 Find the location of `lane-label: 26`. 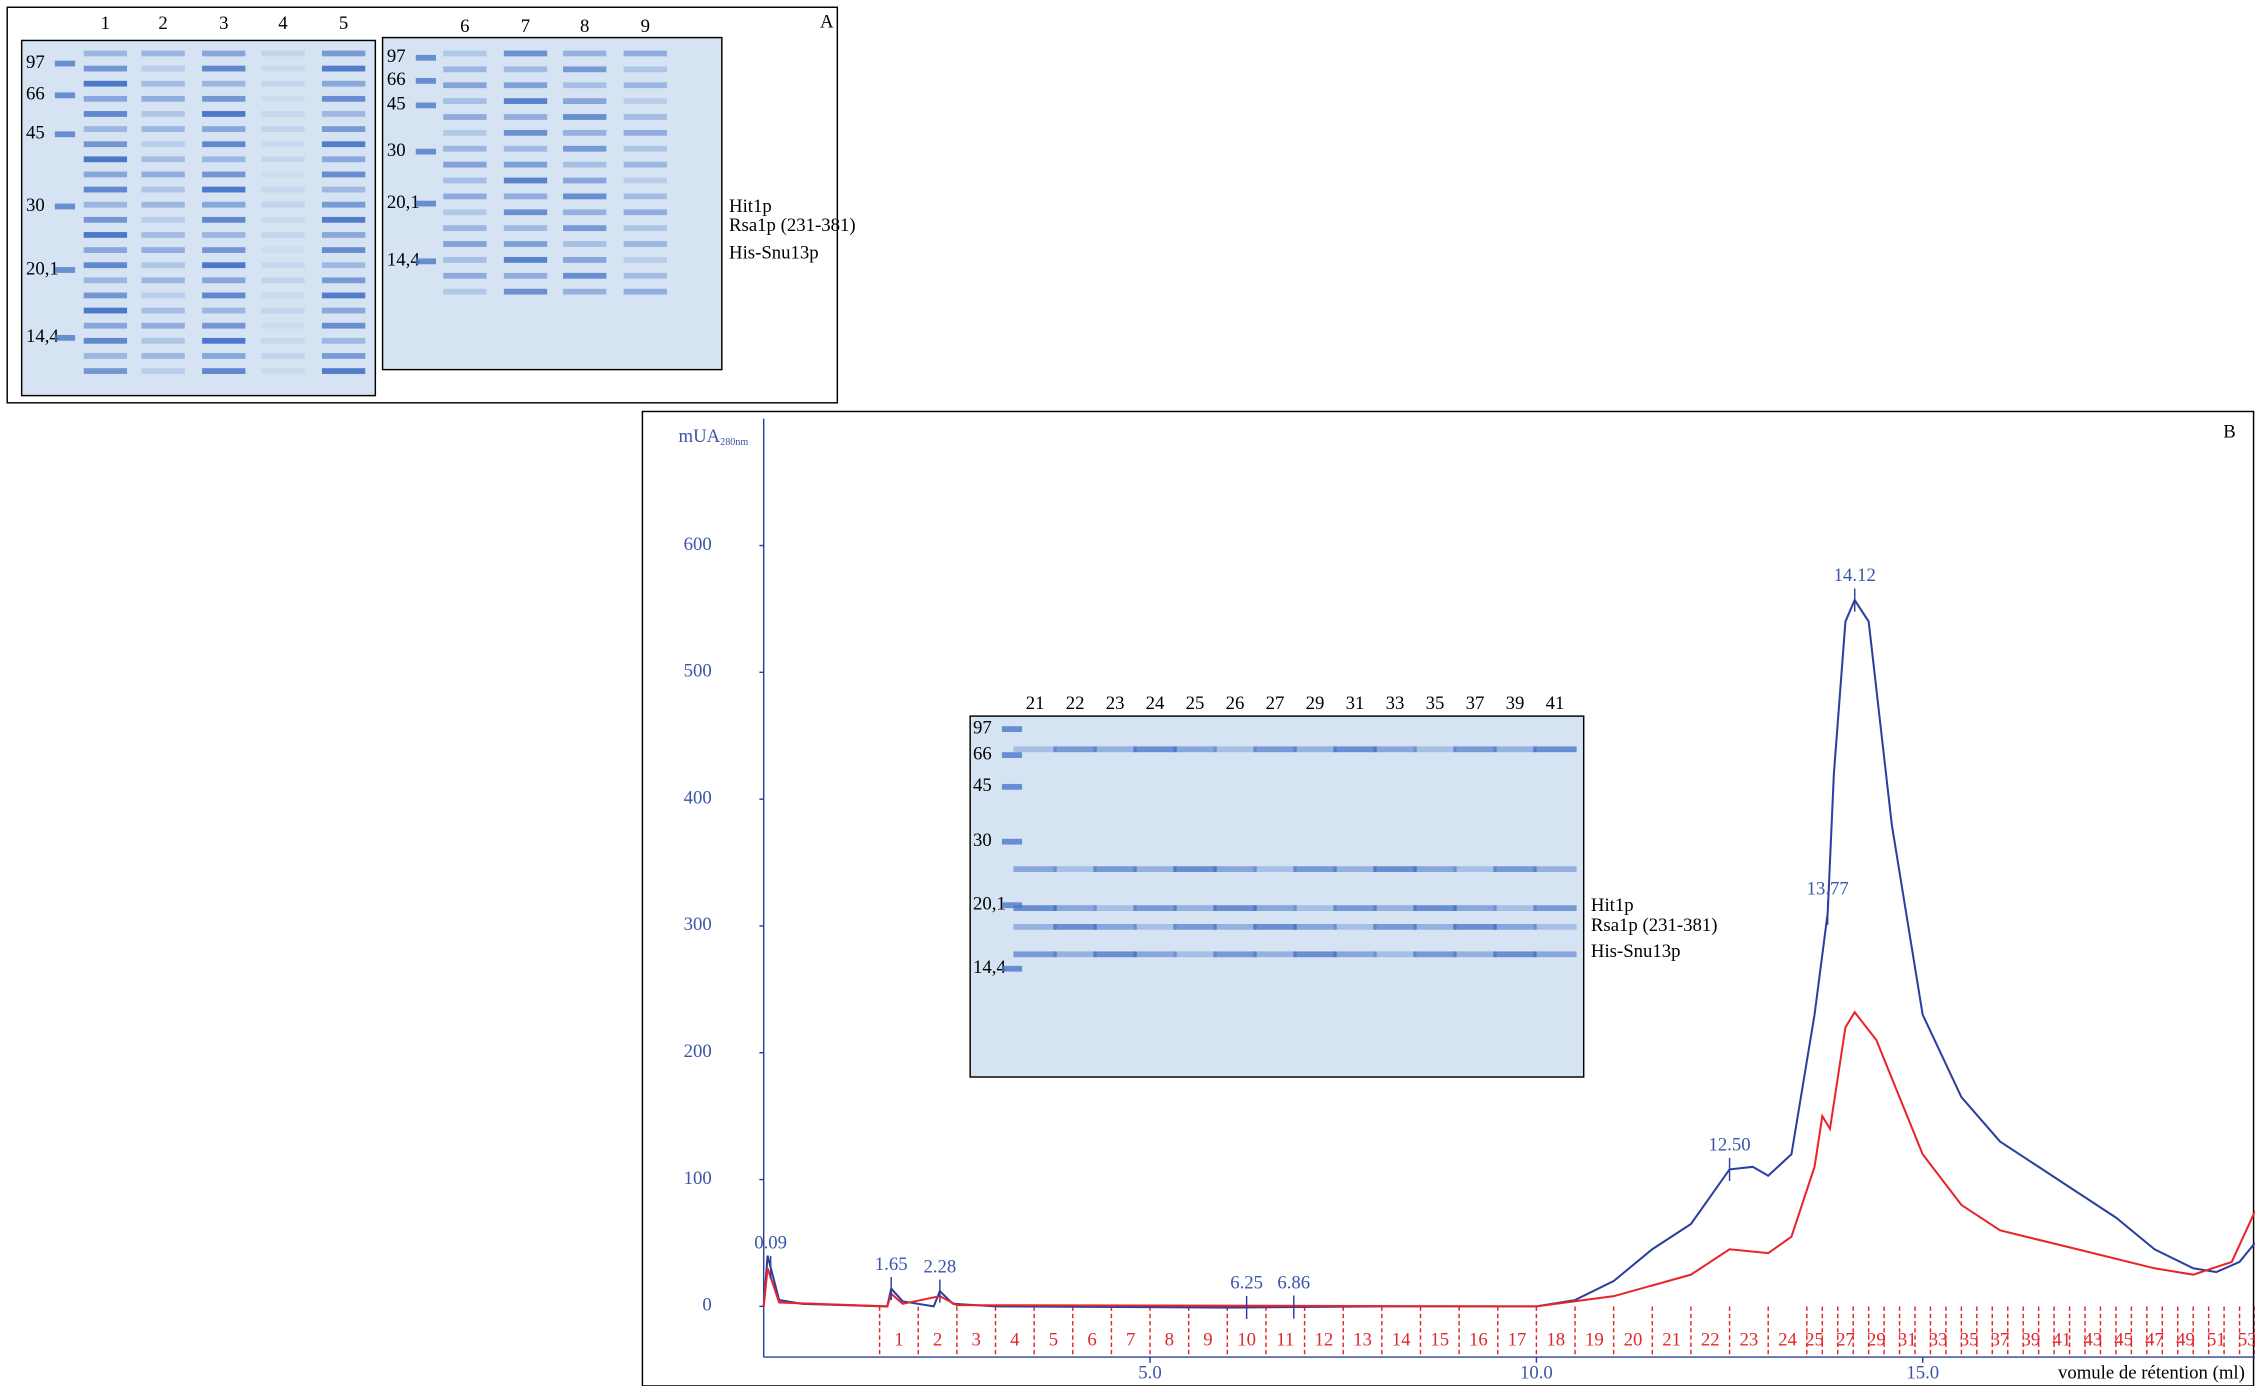

lane-label: 26 is located at coordinates (1235, 703).